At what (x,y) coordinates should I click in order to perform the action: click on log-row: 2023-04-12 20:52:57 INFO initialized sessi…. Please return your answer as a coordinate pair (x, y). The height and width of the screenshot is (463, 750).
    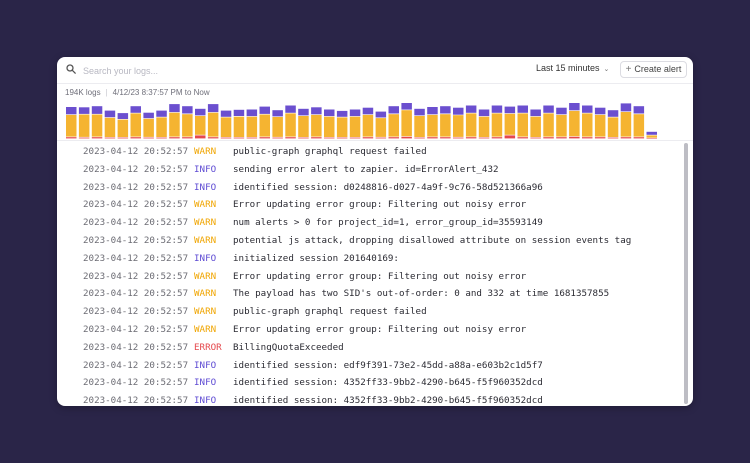
    Looking at the image, I should click on (370, 258).